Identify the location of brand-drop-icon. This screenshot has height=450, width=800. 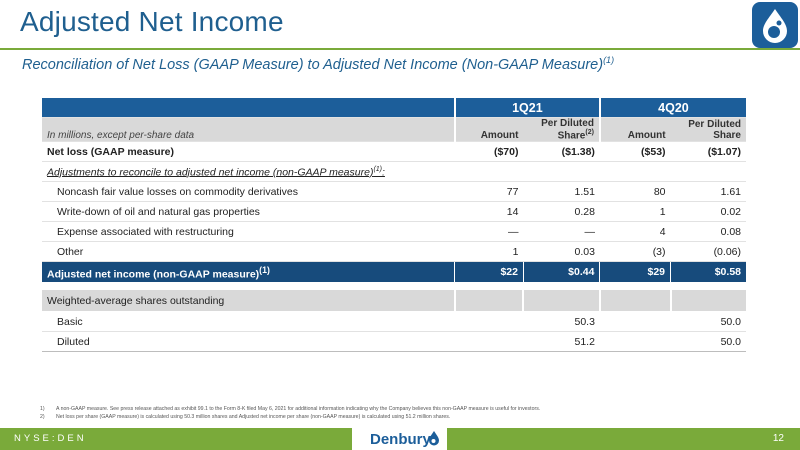
(434, 438).